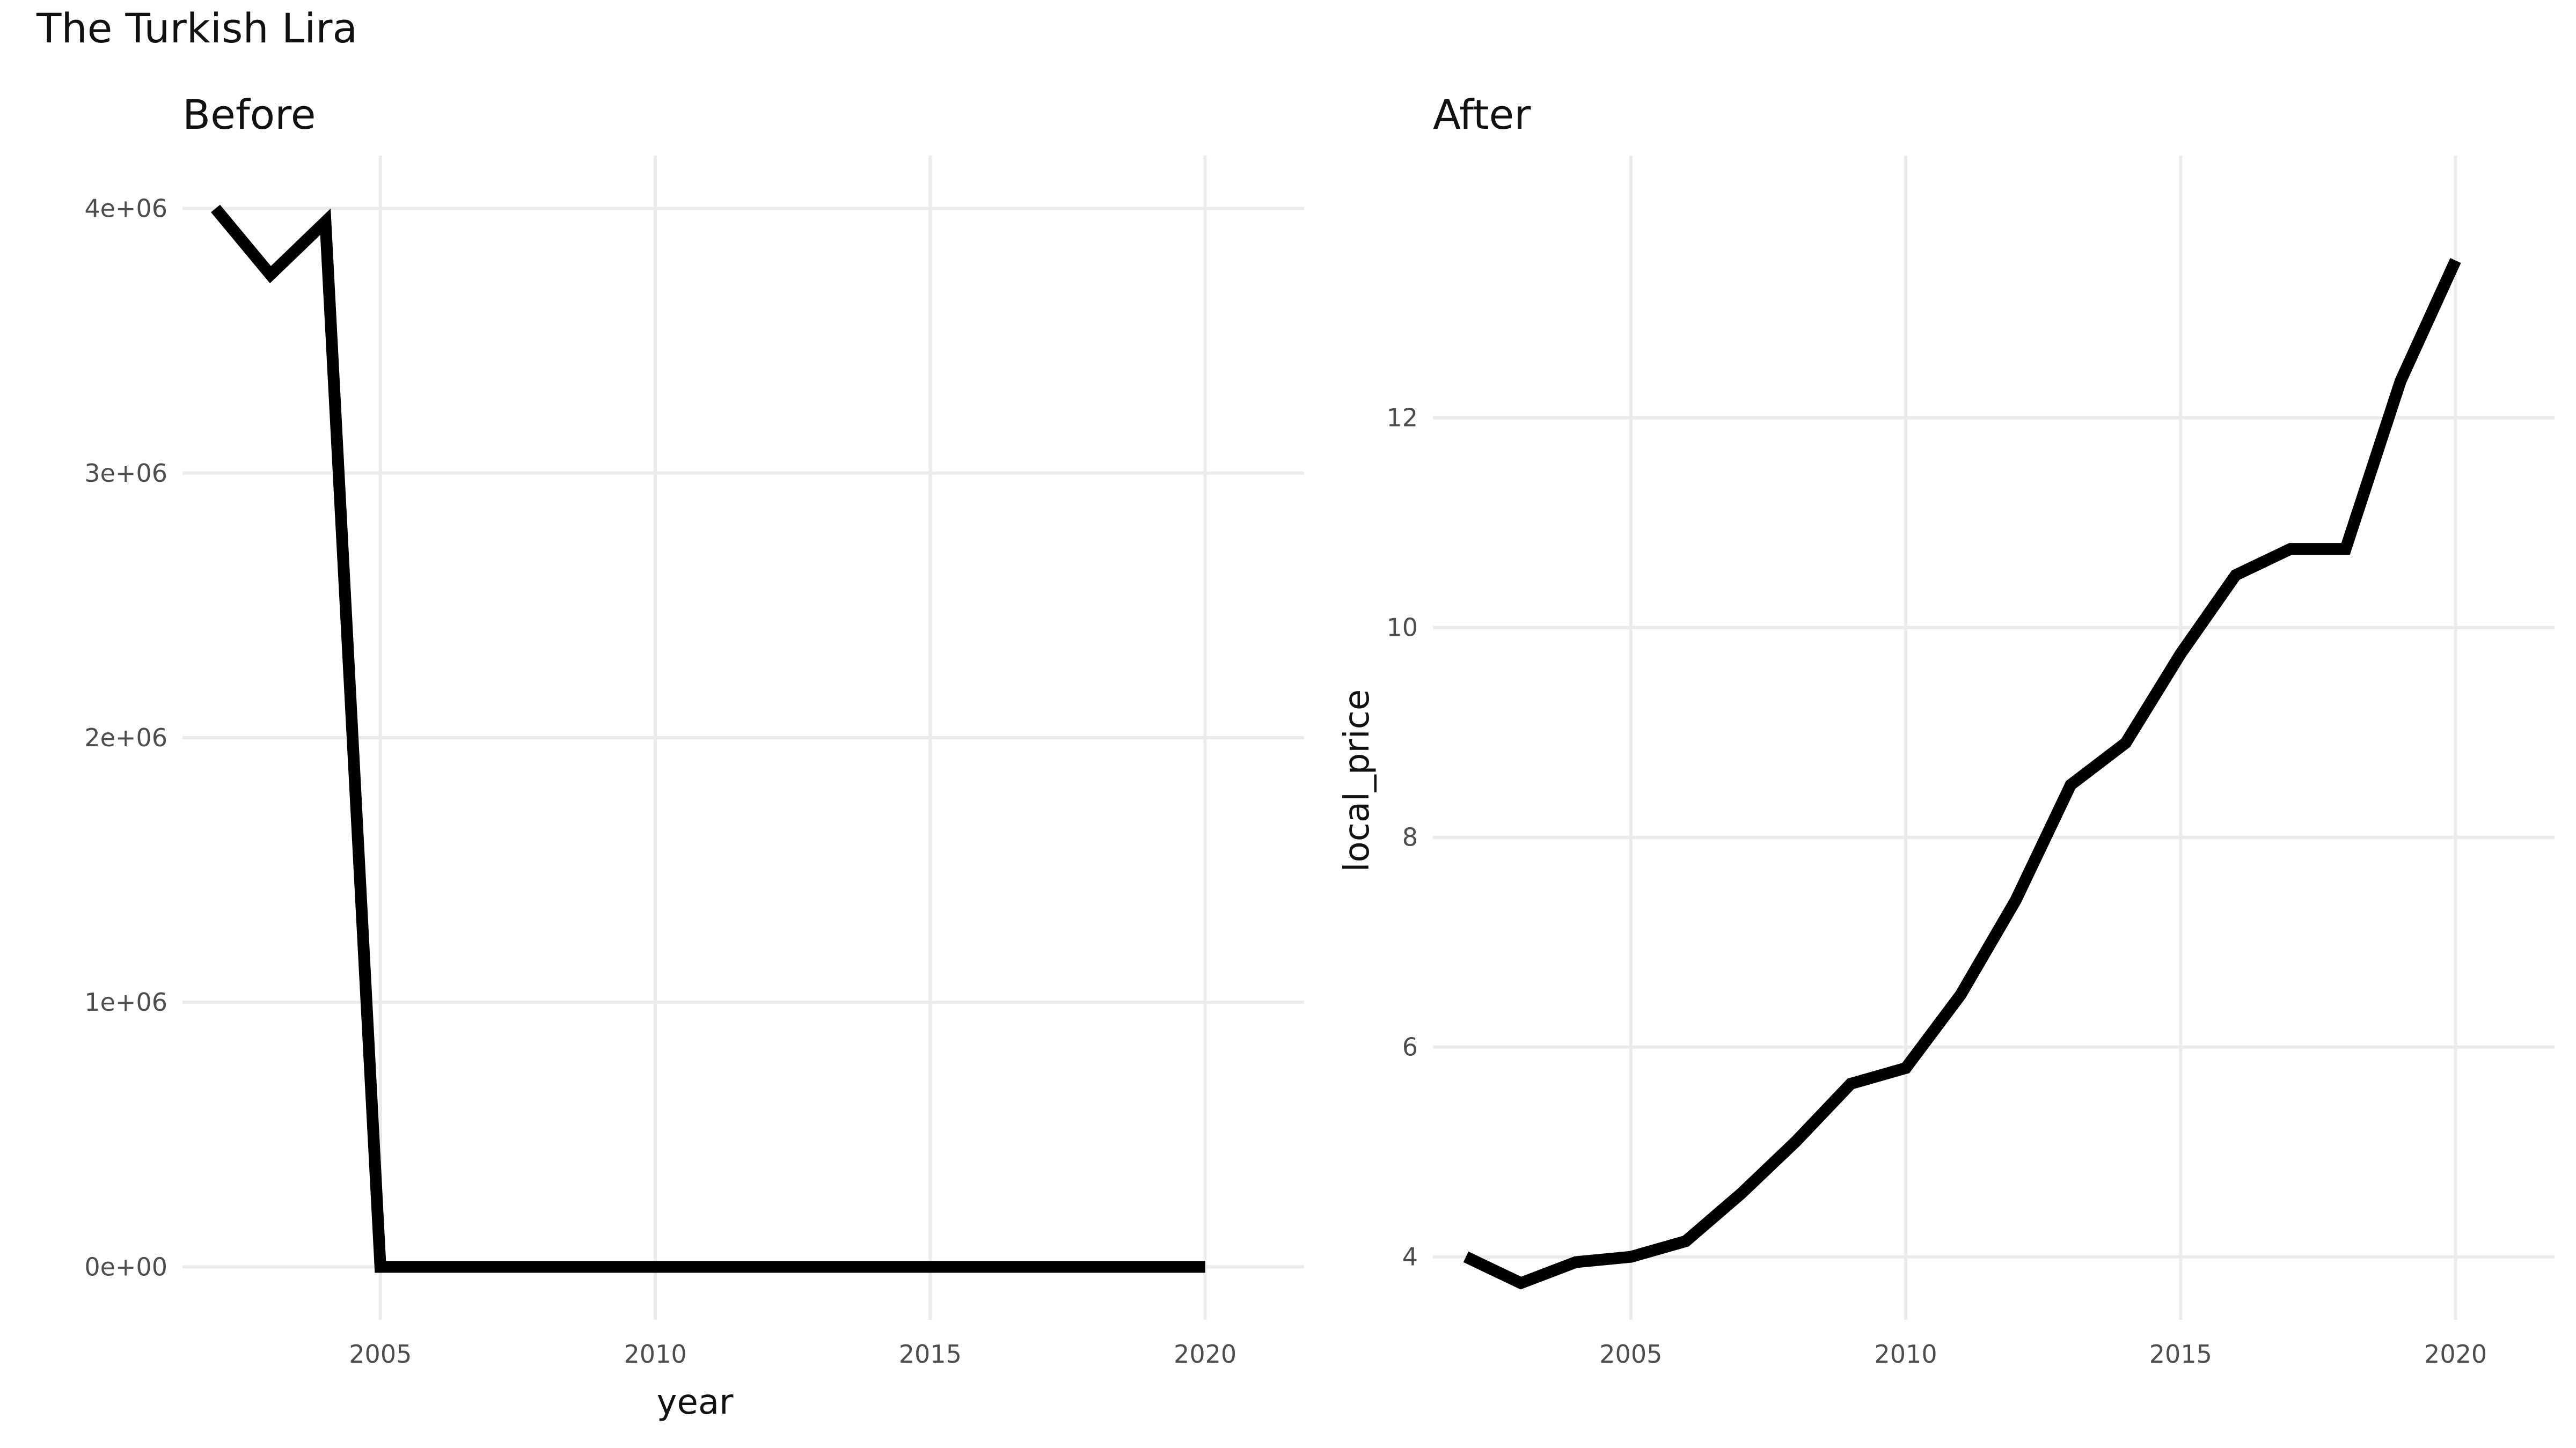  Describe the element at coordinates (1410, 1047) in the screenshot. I see `y-tick-label: 6` at that location.